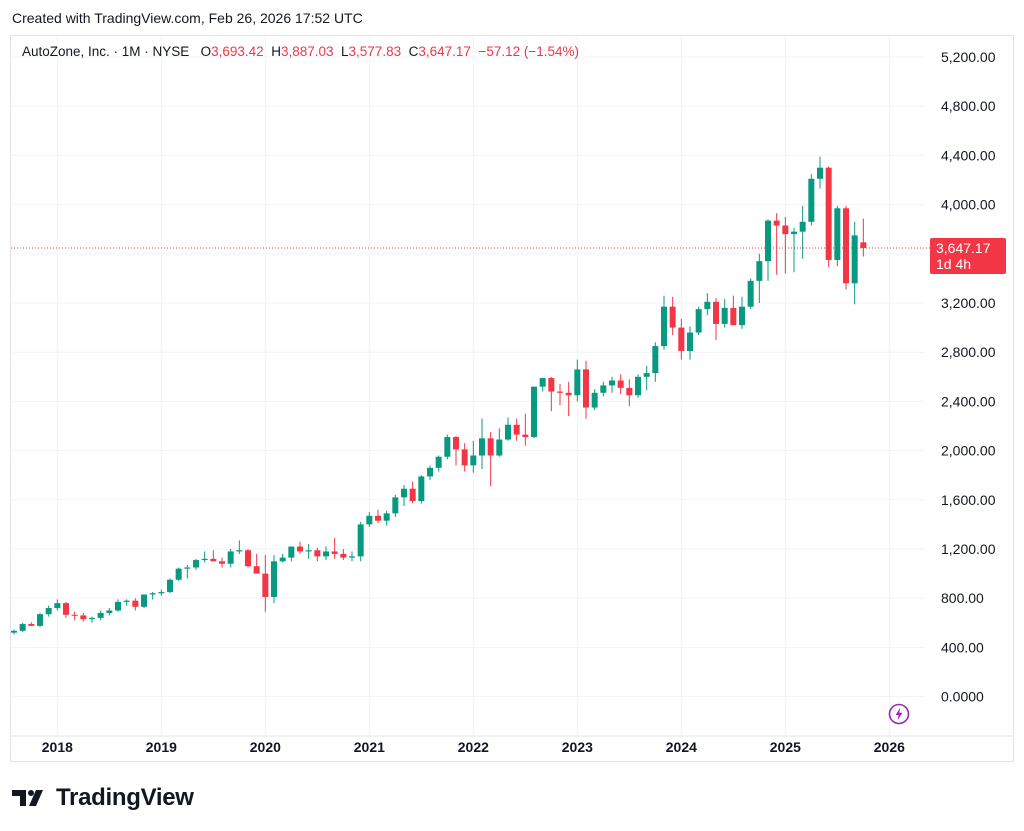 The height and width of the screenshot is (831, 1024). What do you see at coordinates (57, 747) in the screenshot?
I see `x-tick-label: 2018` at bounding box center [57, 747].